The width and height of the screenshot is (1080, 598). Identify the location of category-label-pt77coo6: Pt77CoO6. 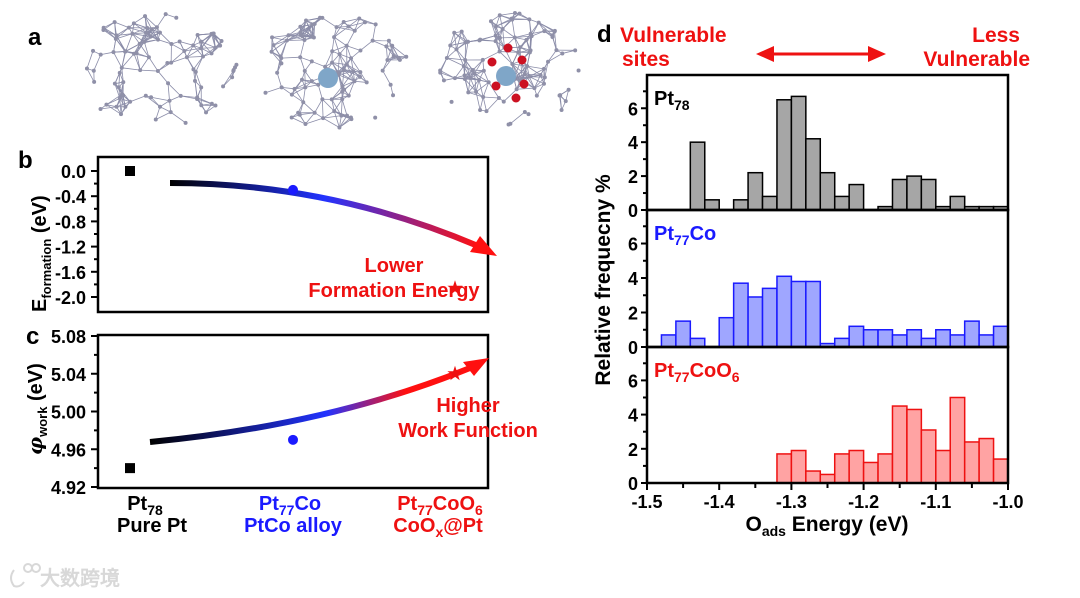
(440, 505).